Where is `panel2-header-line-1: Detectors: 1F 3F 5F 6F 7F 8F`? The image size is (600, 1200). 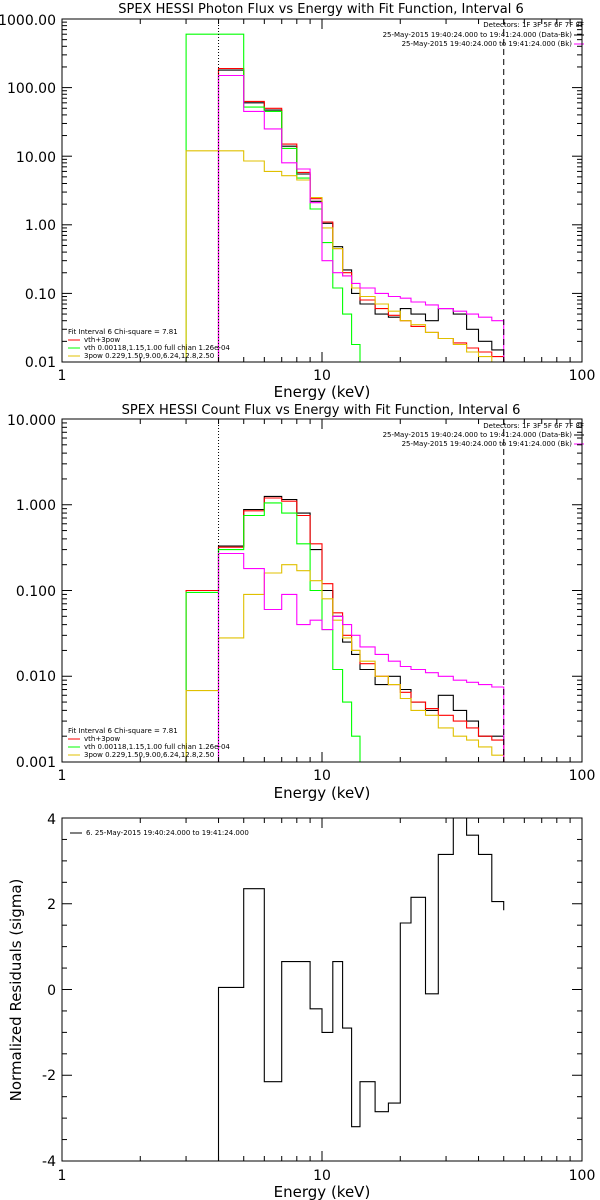
panel2-header-line-1: Detectors: 1F 3F 5F 6F 7F 8F is located at coordinates (533, 426).